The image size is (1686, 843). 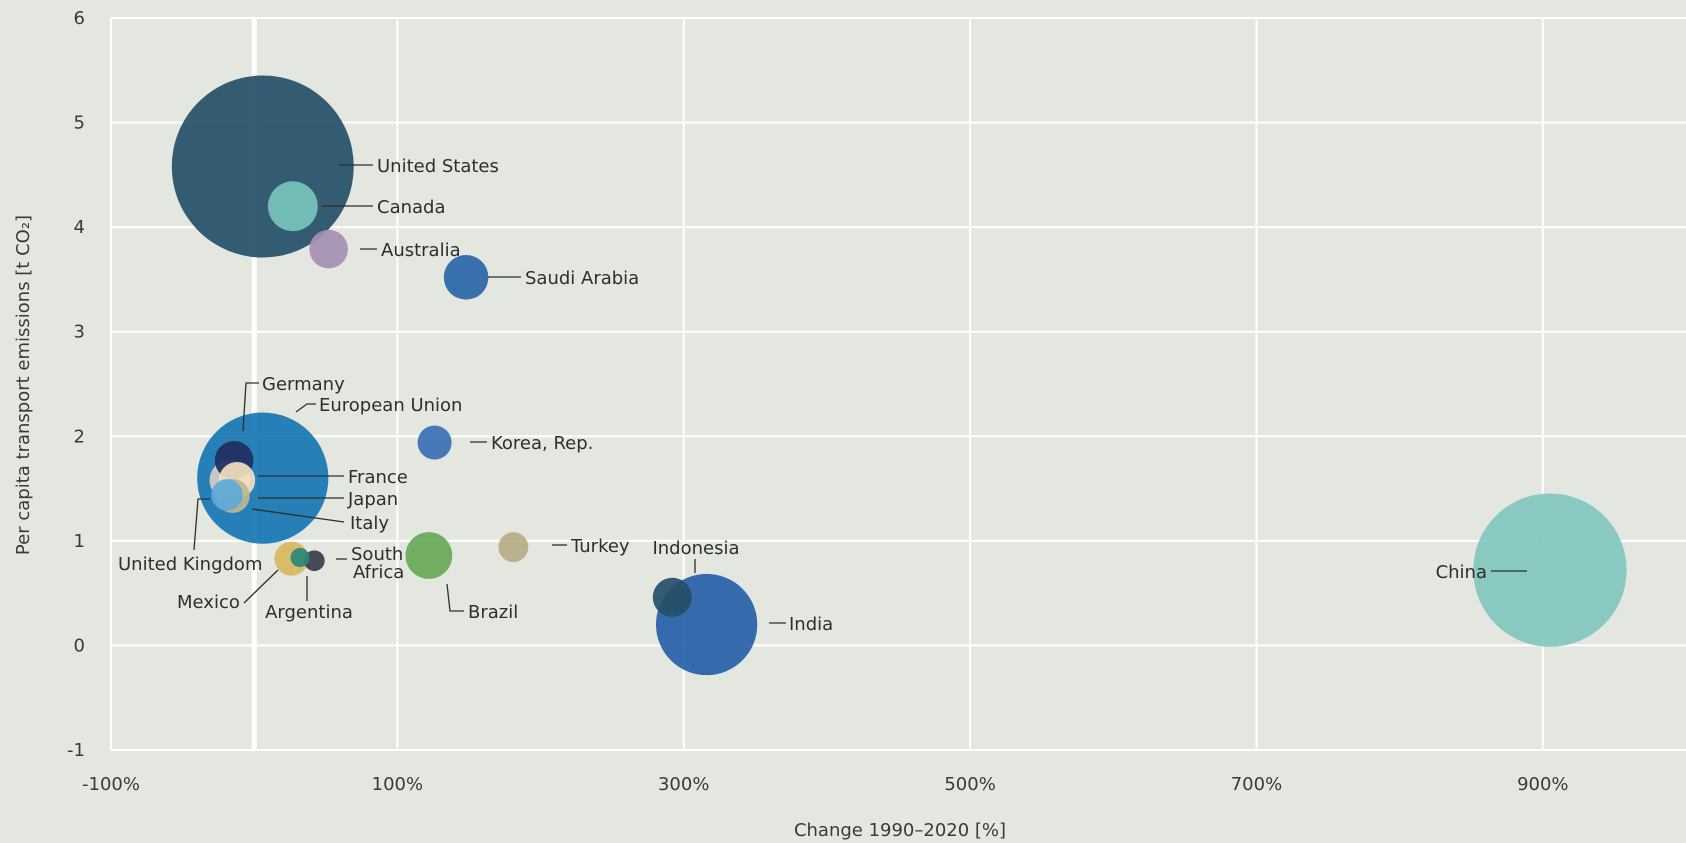 I want to click on x-tick-label: 300%, so click(x=683, y=784).